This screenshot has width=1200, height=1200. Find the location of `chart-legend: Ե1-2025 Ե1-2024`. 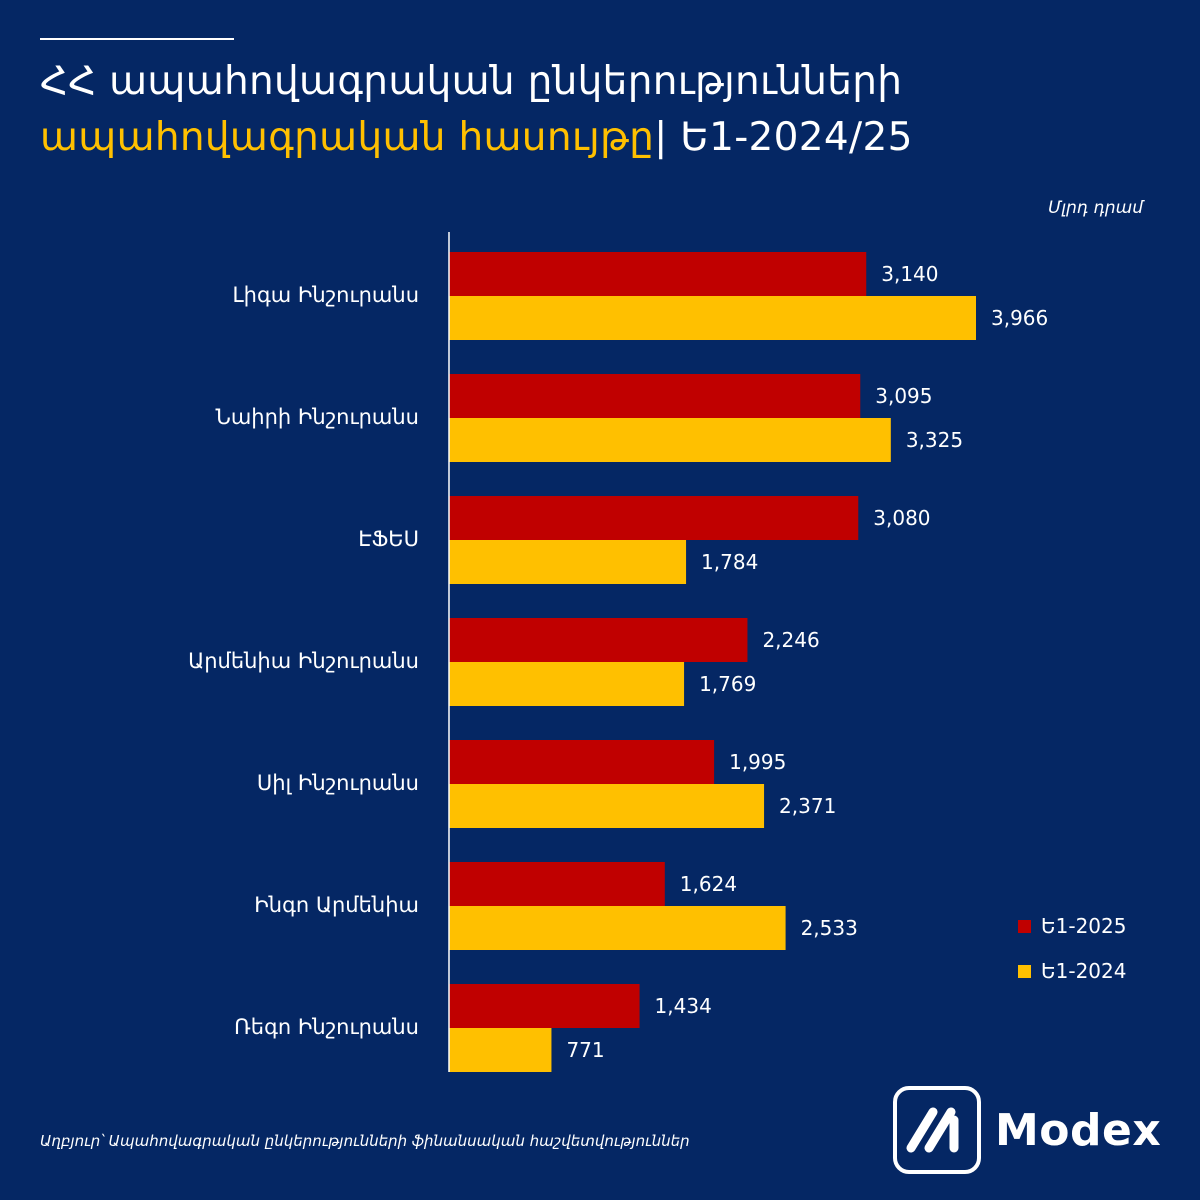

chart-legend: Ե1-2025 Ե1-2024 is located at coordinates (1072, 959).